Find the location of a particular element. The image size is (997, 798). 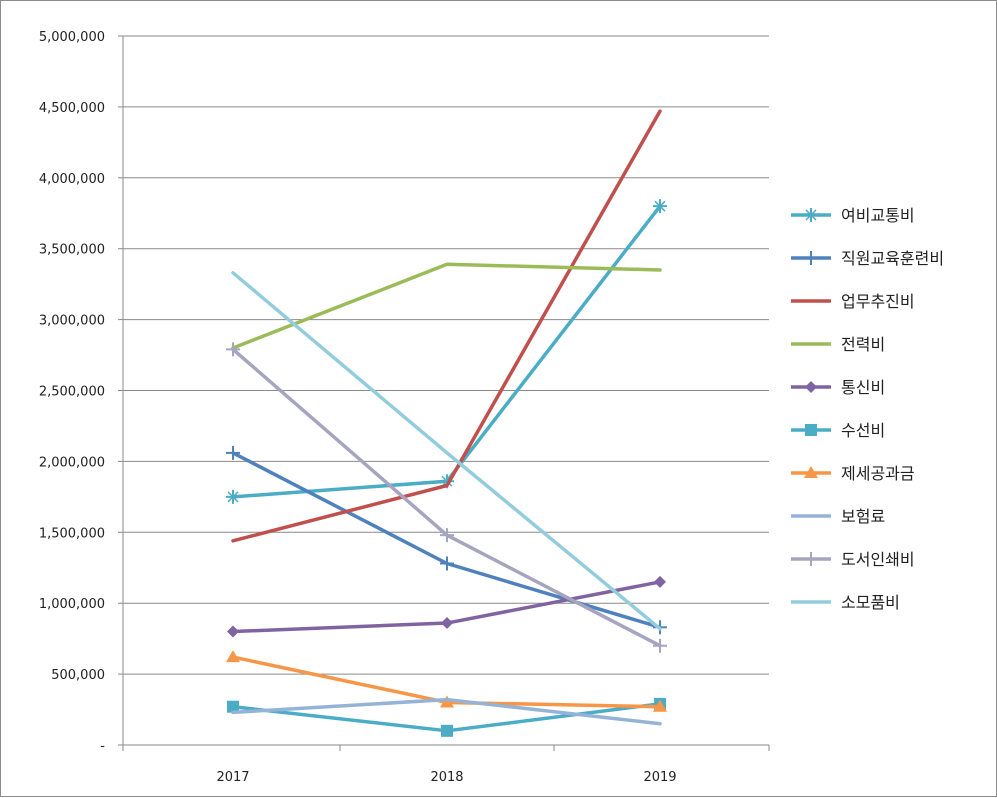

legend-label-3: 업무추진비 is located at coordinates (878, 301).